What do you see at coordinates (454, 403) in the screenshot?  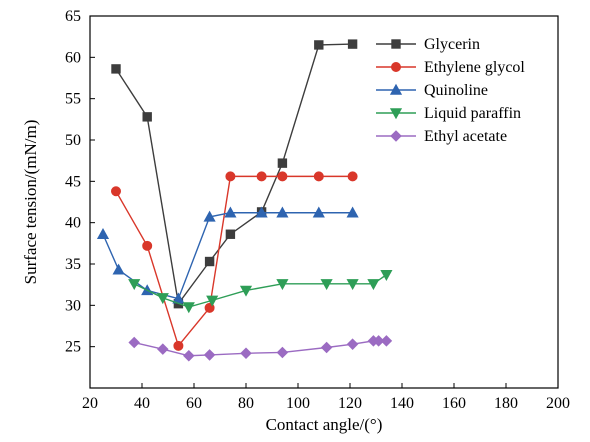 I see `x-tick-label: 160` at bounding box center [454, 403].